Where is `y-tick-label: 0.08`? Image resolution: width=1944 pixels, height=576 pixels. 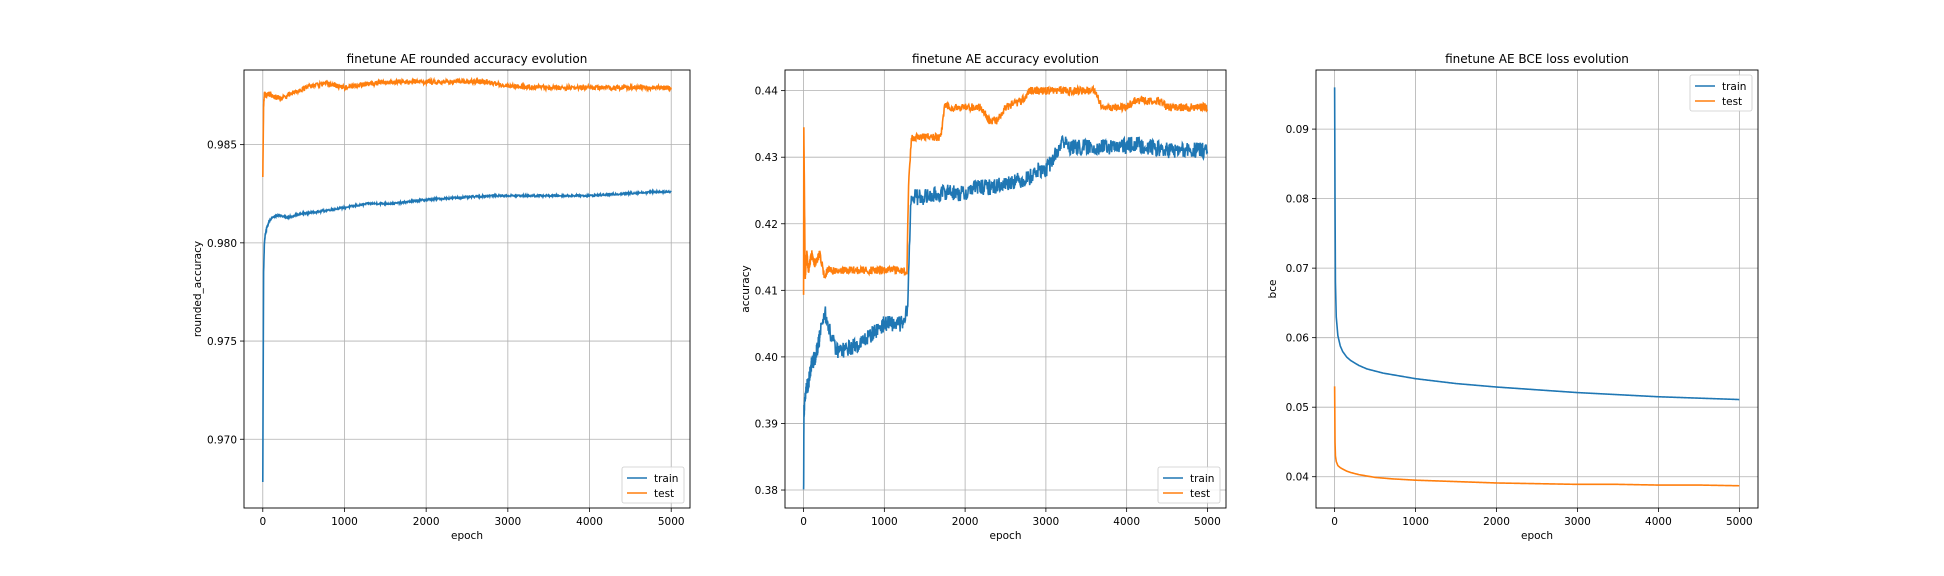 y-tick-label: 0.08 is located at coordinates (1297, 200).